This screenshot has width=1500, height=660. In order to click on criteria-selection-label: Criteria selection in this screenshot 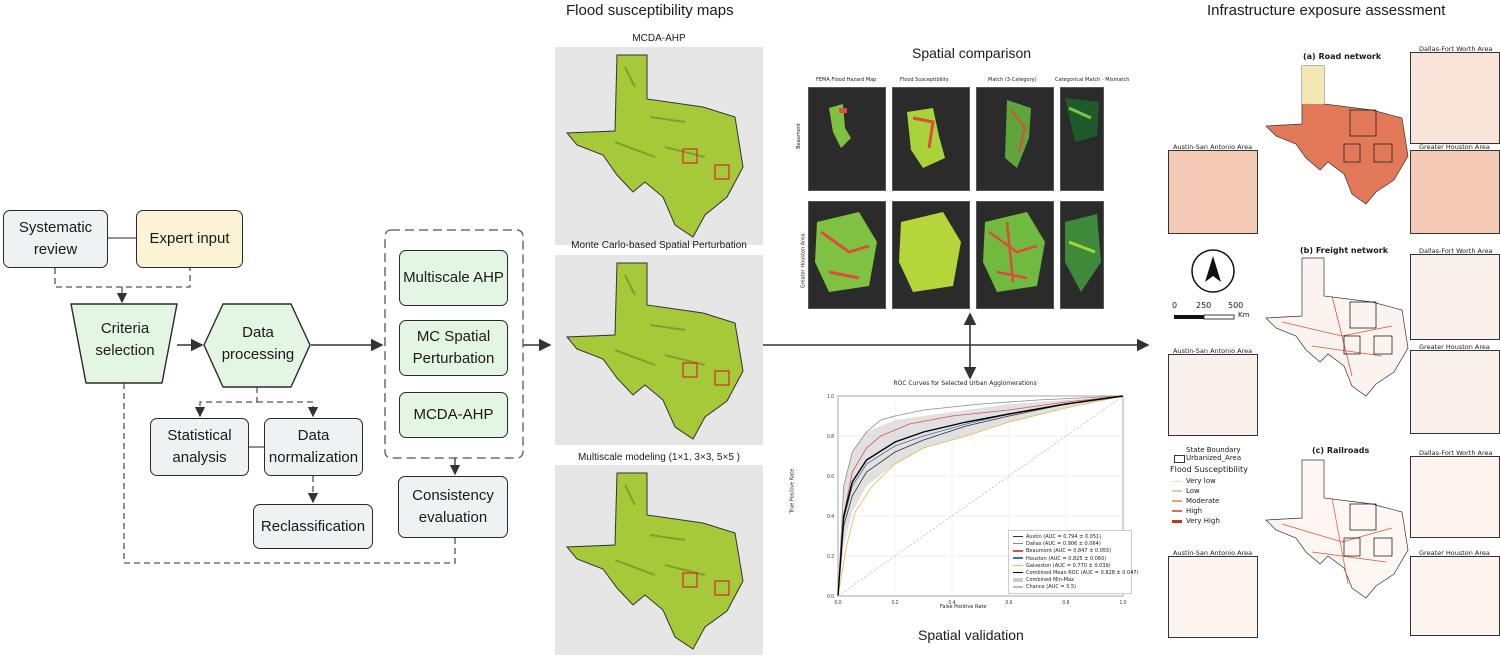, I will do `click(125, 339)`.